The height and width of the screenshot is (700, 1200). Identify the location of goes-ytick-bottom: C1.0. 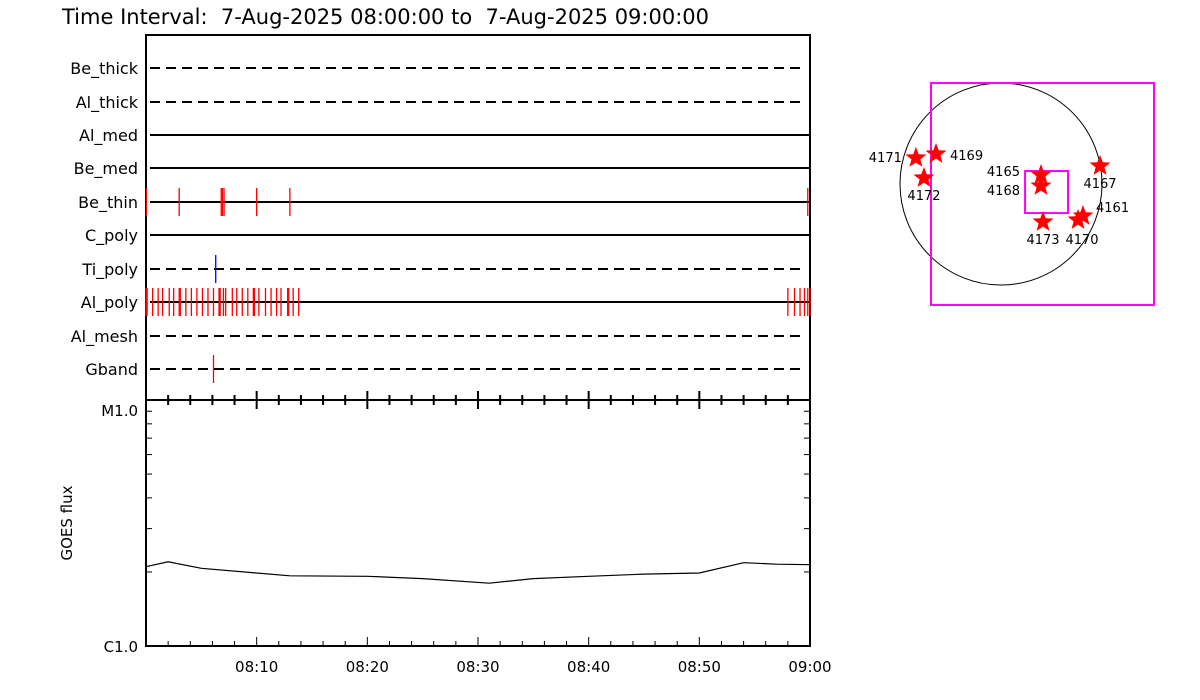
(121, 647).